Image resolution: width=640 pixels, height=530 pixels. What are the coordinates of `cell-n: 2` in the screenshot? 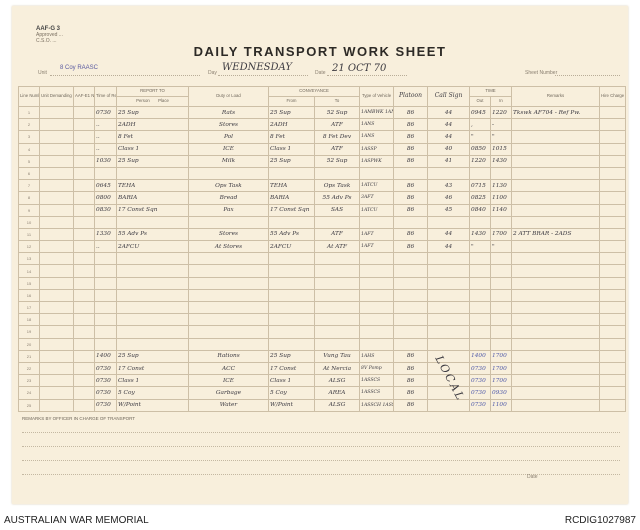 It's located at (29, 125).